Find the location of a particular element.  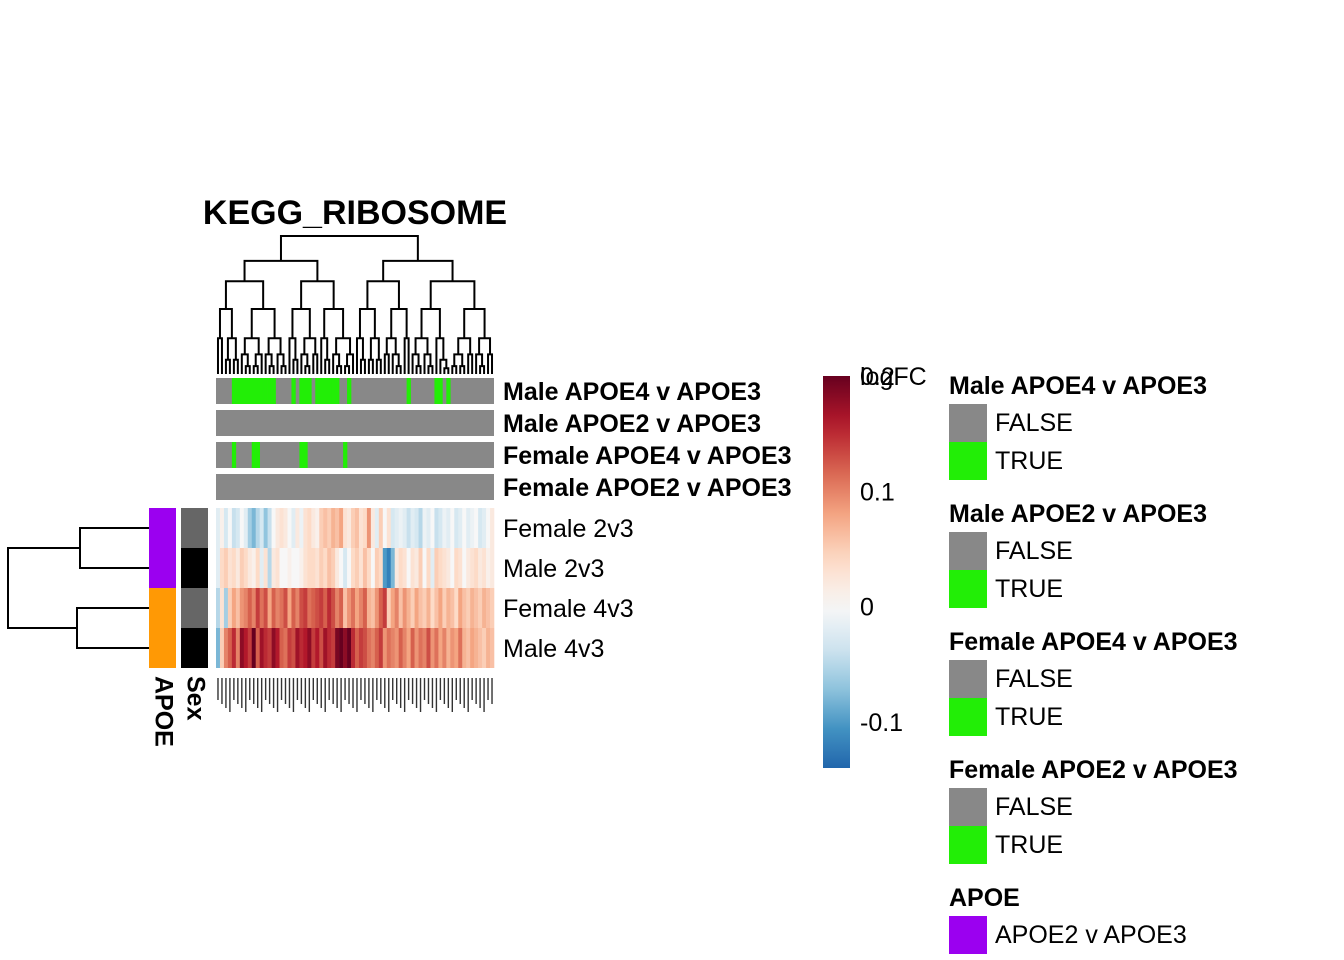

sex-annotation-cell is located at coordinates (194, 568).